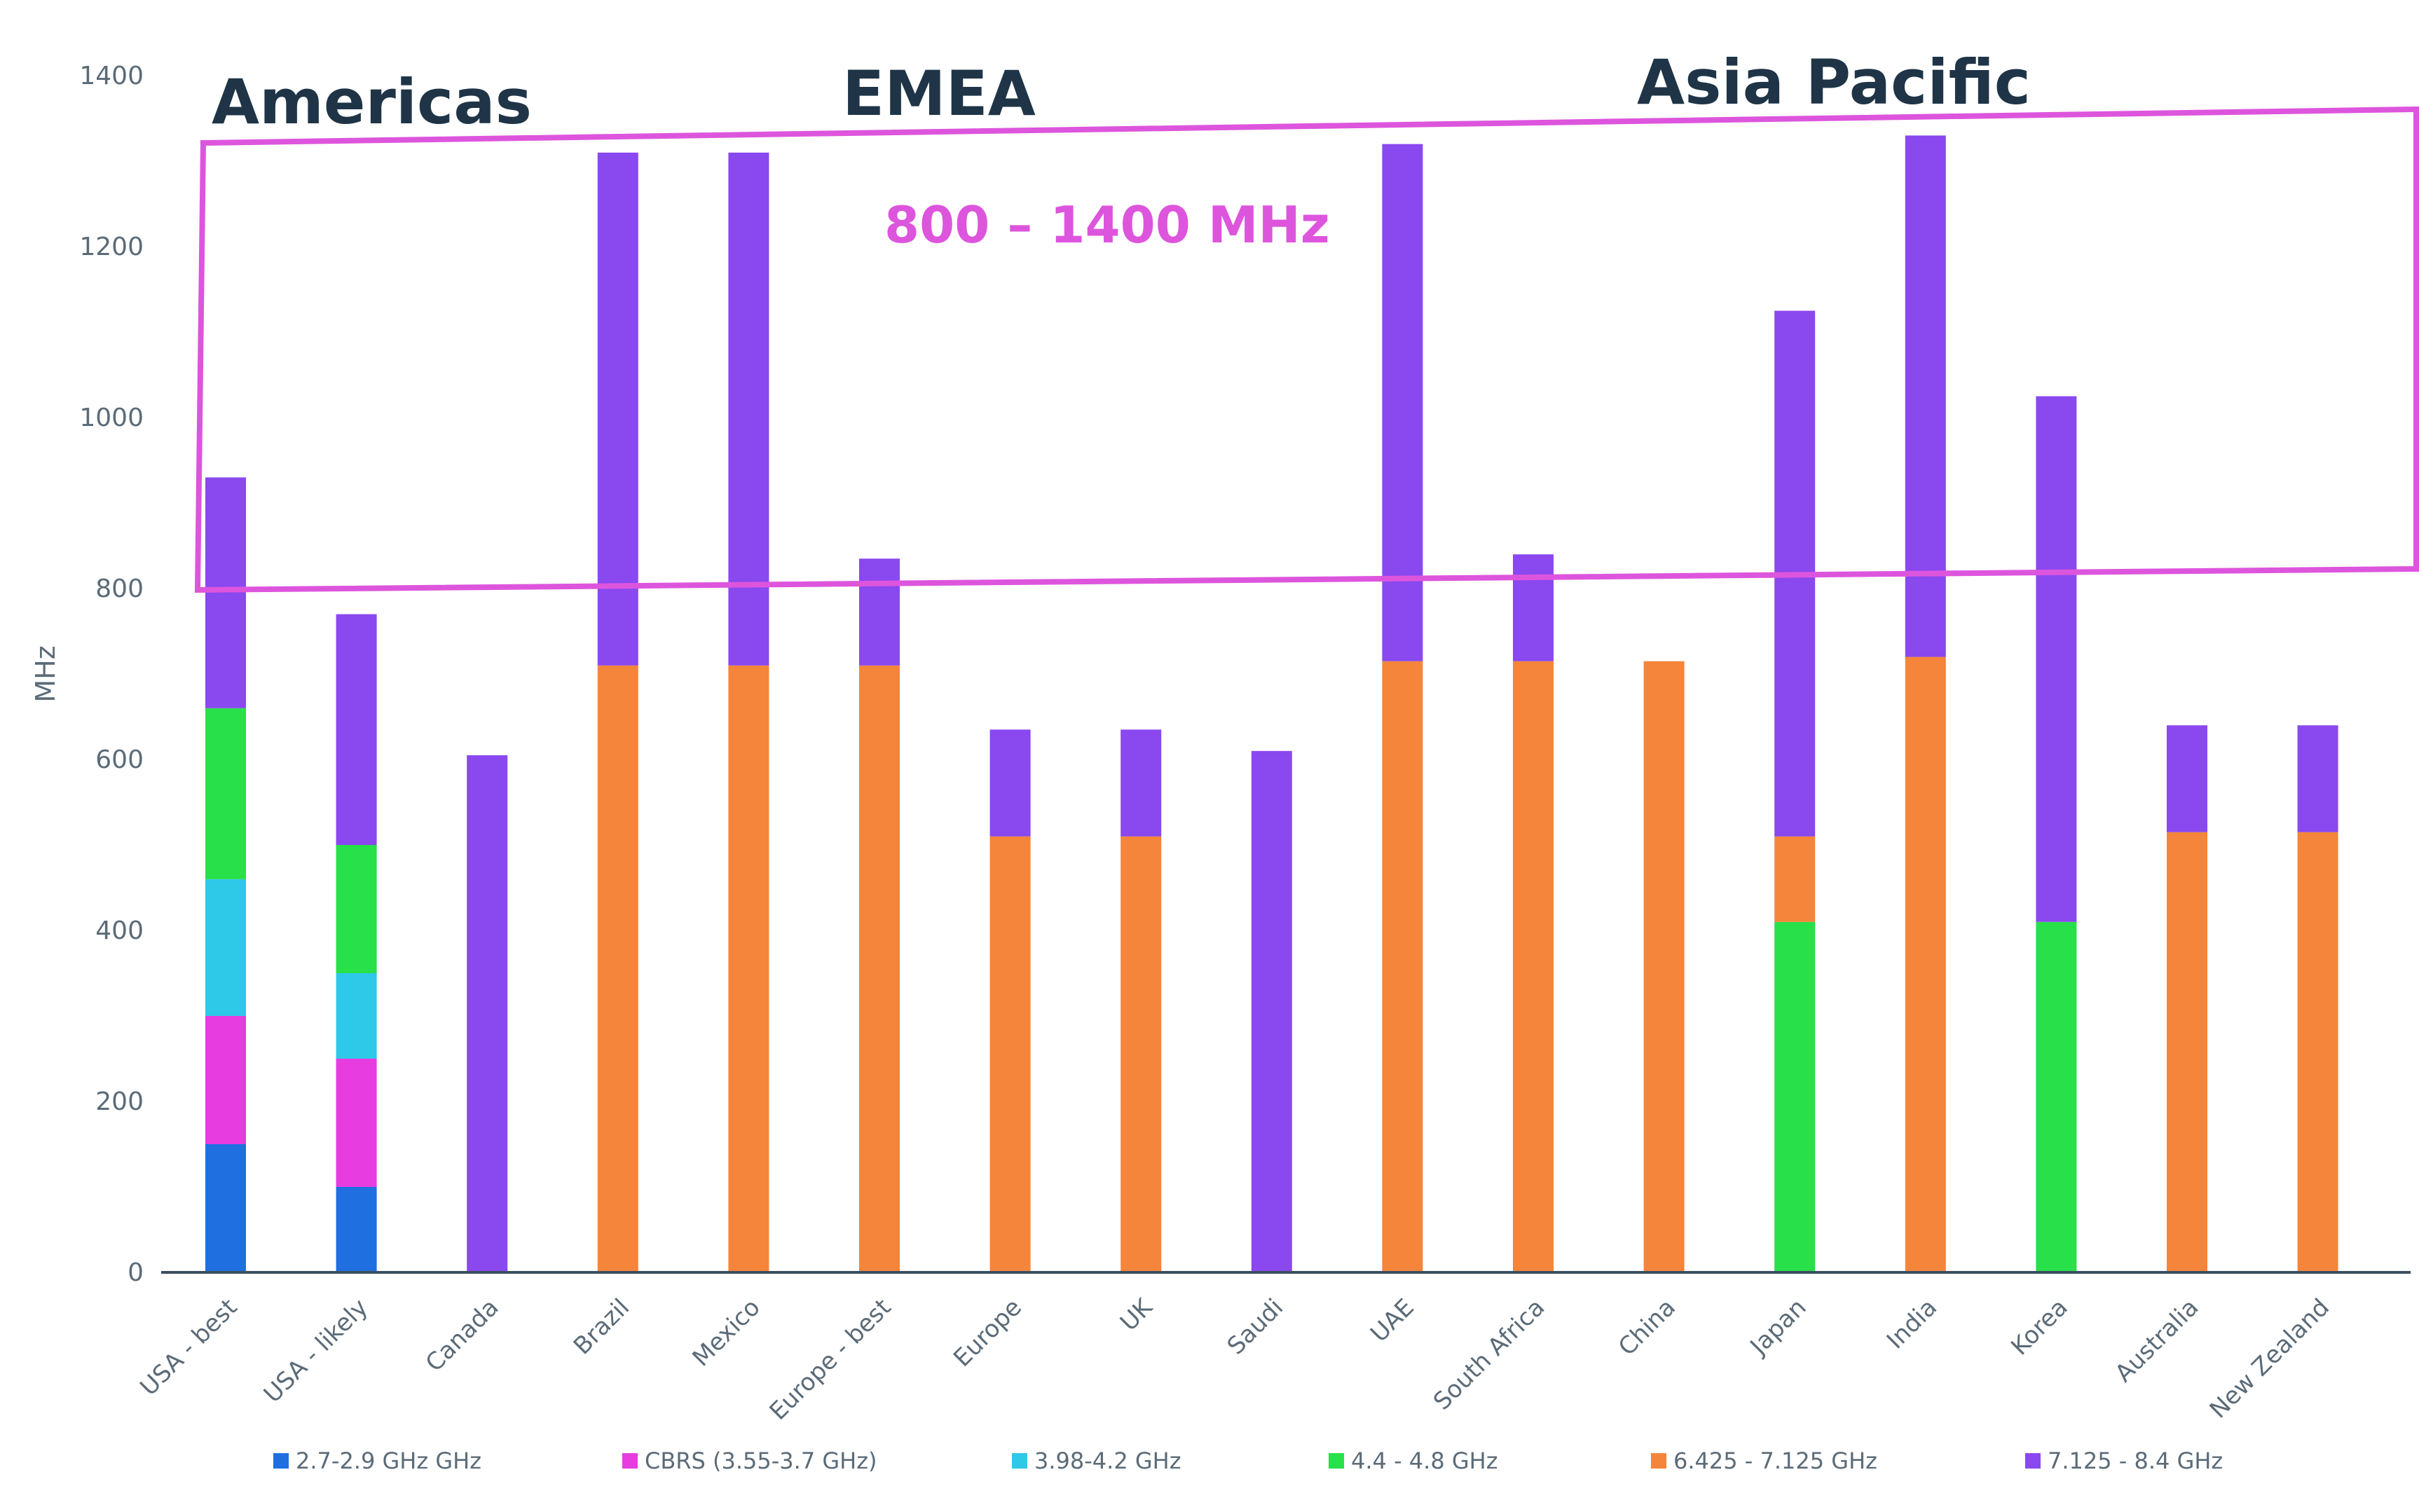  What do you see at coordinates (462, 1335) in the screenshot?
I see `x-tick-label-2: Canada` at bounding box center [462, 1335].